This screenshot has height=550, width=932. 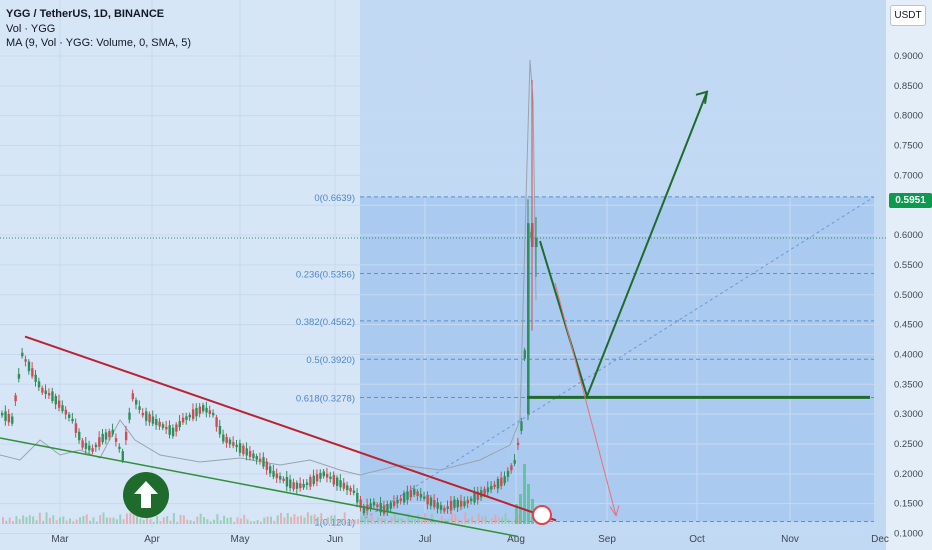 What do you see at coordinates (880, 539) in the screenshot?
I see `x-tick-label: Dec` at bounding box center [880, 539].